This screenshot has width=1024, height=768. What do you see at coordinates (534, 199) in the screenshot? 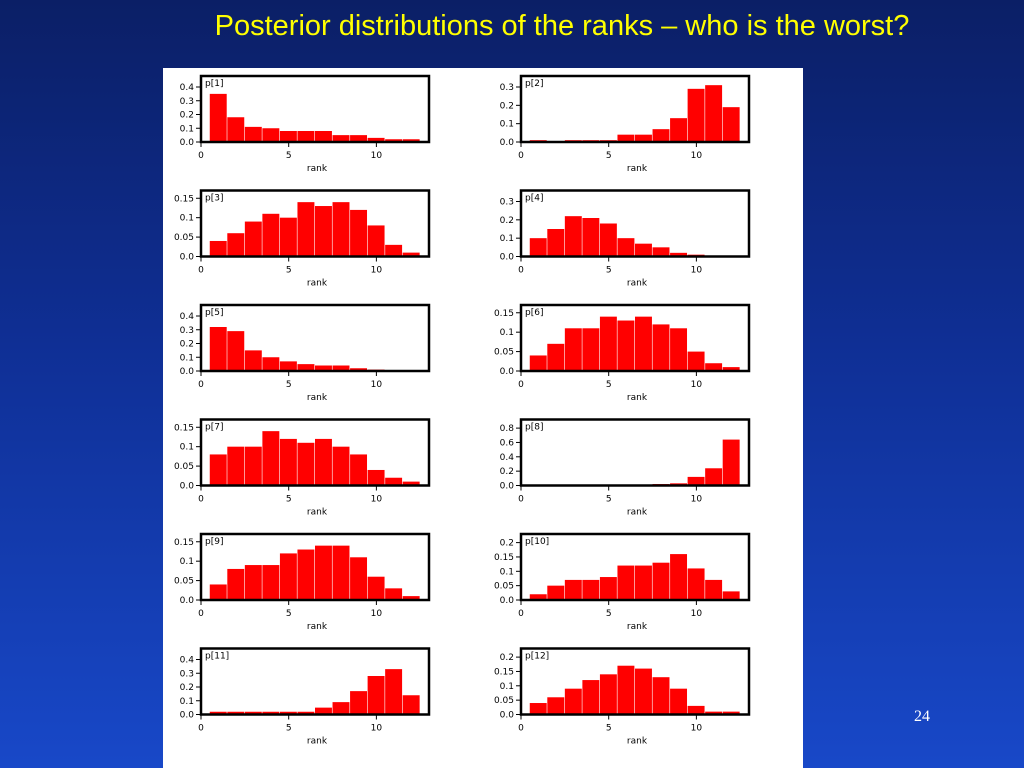
I see `panel-title: p[4]` at bounding box center [534, 199].